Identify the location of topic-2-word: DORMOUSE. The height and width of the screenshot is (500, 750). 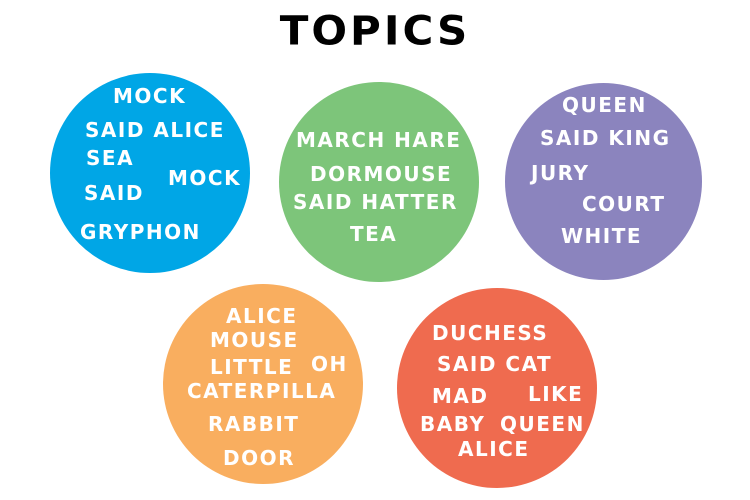
(381, 174).